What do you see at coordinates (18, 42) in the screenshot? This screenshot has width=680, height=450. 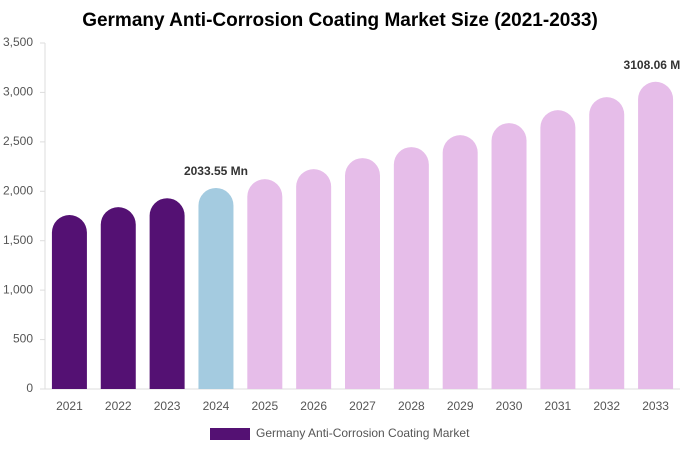 I see `y-tick-label: 3,500` at bounding box center [18, 42].